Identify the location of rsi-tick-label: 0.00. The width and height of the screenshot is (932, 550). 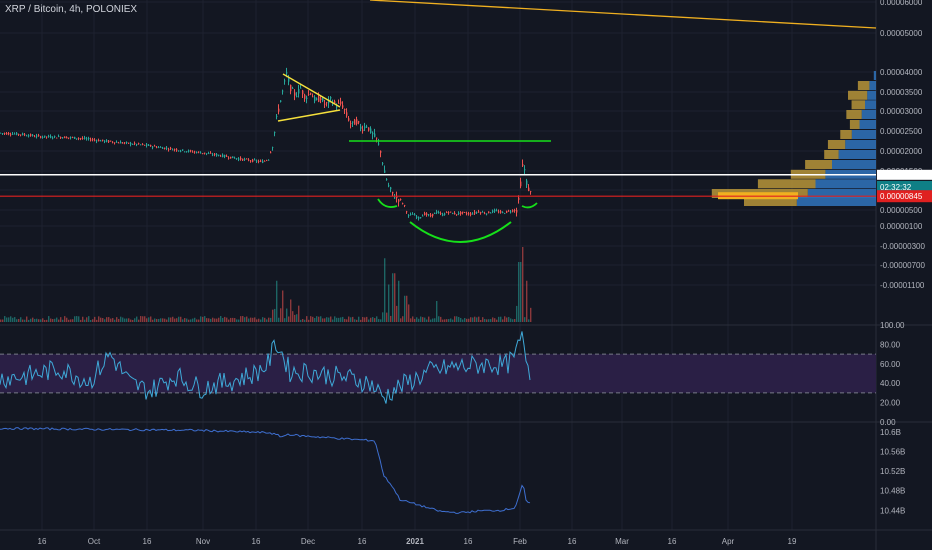
(888, 422).